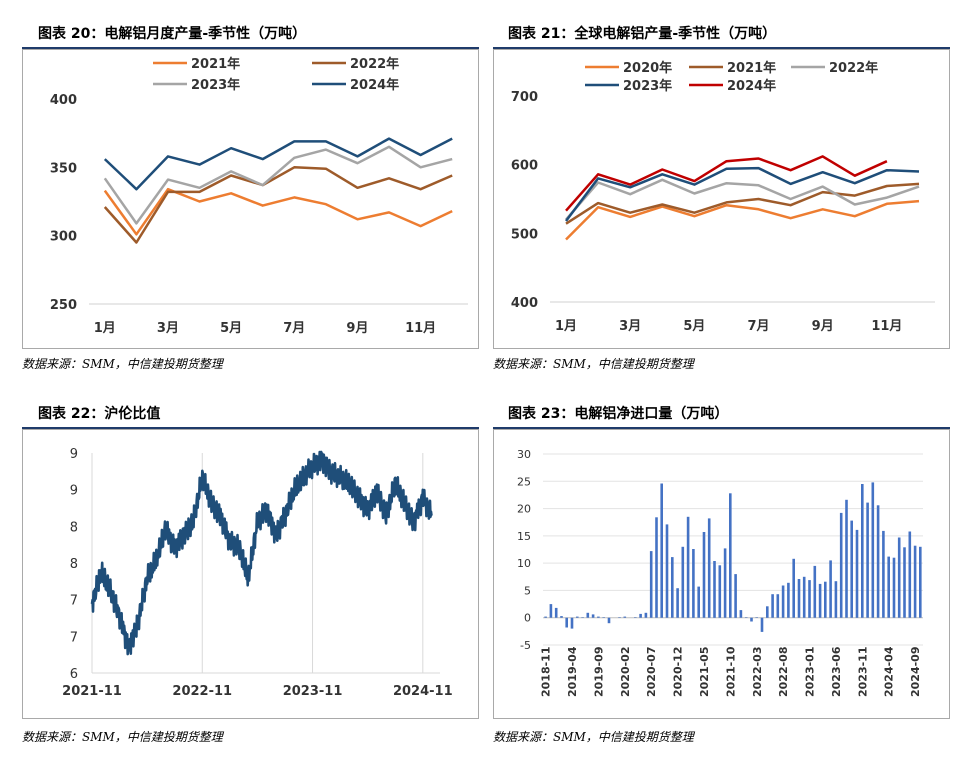  Describe the element at coordinates (524, 97) in the screenshot. I see `y-tick-label: 700` at that location.